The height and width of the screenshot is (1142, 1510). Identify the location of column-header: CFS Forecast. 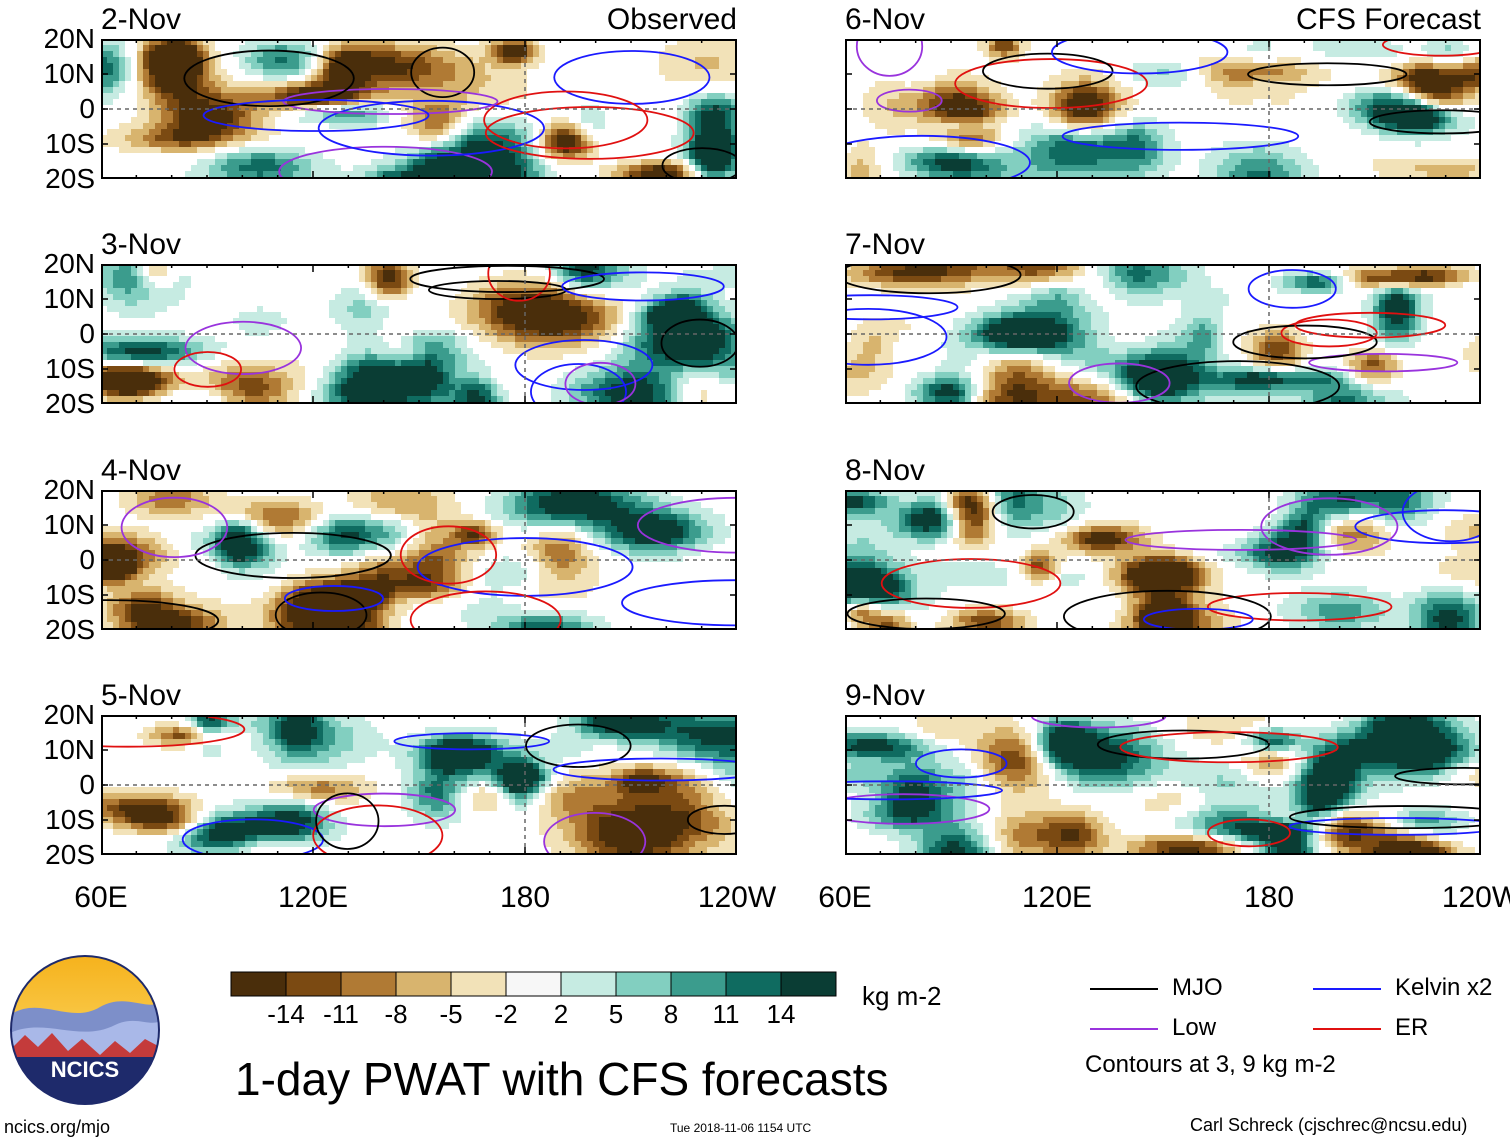
(1388, 19).